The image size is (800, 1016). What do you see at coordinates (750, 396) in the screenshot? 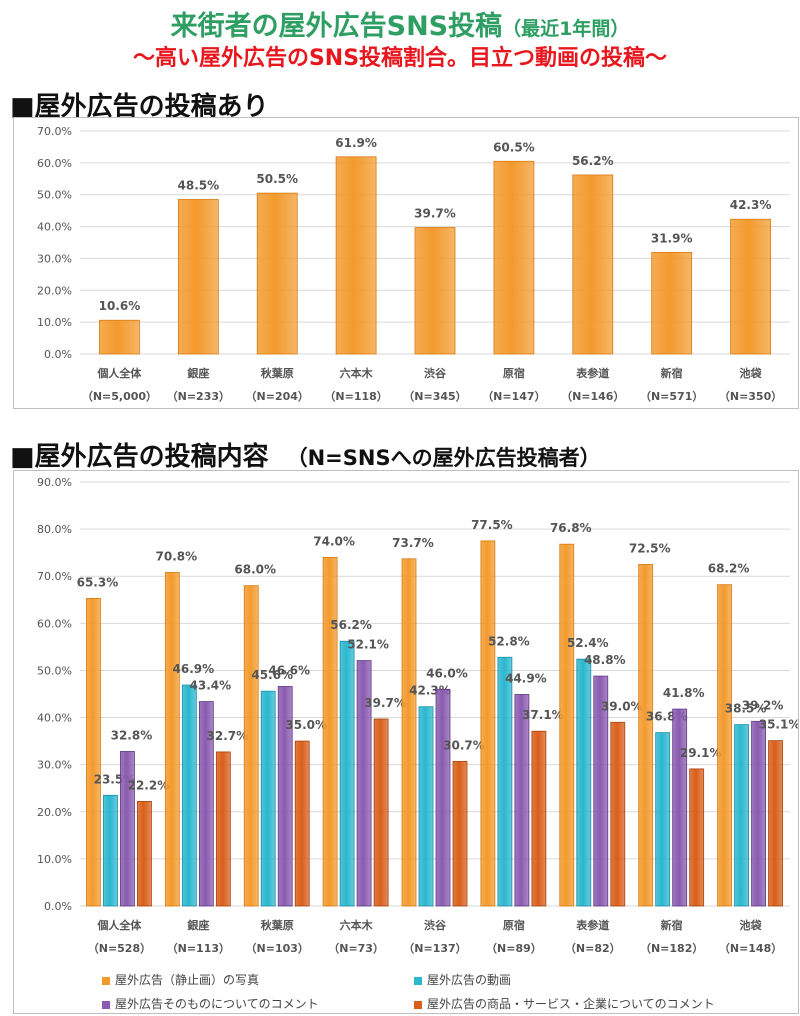
I see `chart1-sample-size-label: （N=350）` at bounding box center [750, 396].